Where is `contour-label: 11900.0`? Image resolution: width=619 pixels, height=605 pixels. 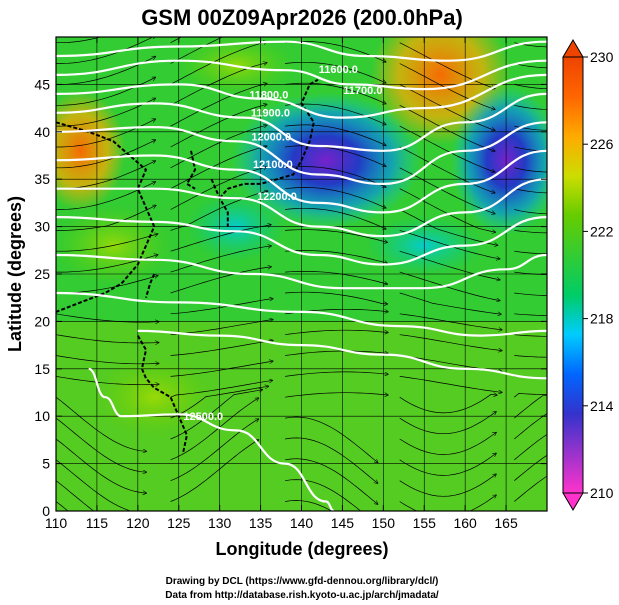 contour-label: 11900.0 is located at coordinates (270, 114).